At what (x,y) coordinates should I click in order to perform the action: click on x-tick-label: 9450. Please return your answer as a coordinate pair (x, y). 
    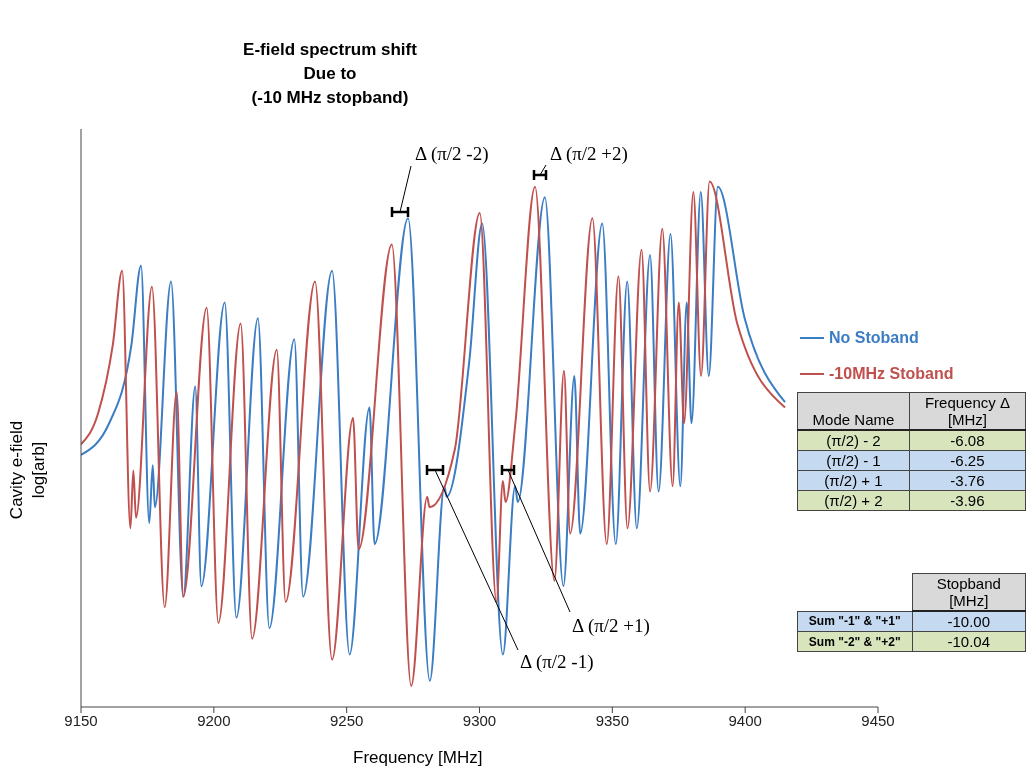
    Looking at the image, I should click on (878, 720).